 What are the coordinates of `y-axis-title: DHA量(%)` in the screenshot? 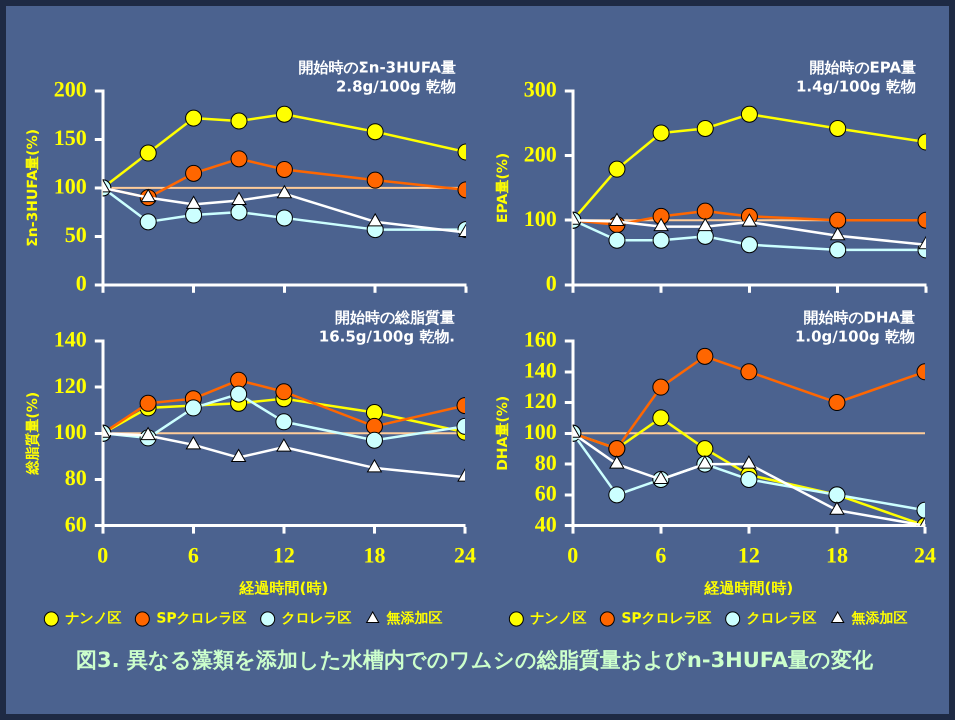 It's located at (503, 433).